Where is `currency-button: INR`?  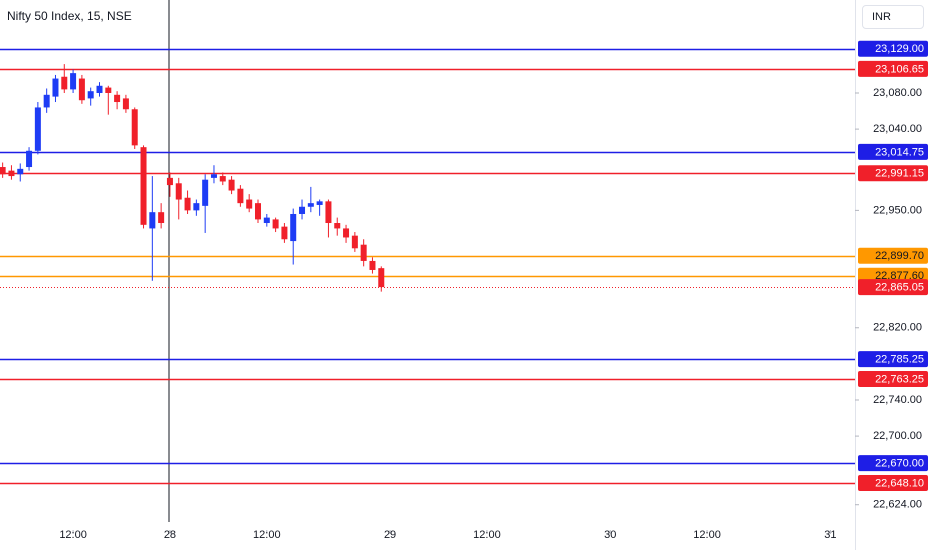 currency-button: INR is located at coordinates (893, 17).